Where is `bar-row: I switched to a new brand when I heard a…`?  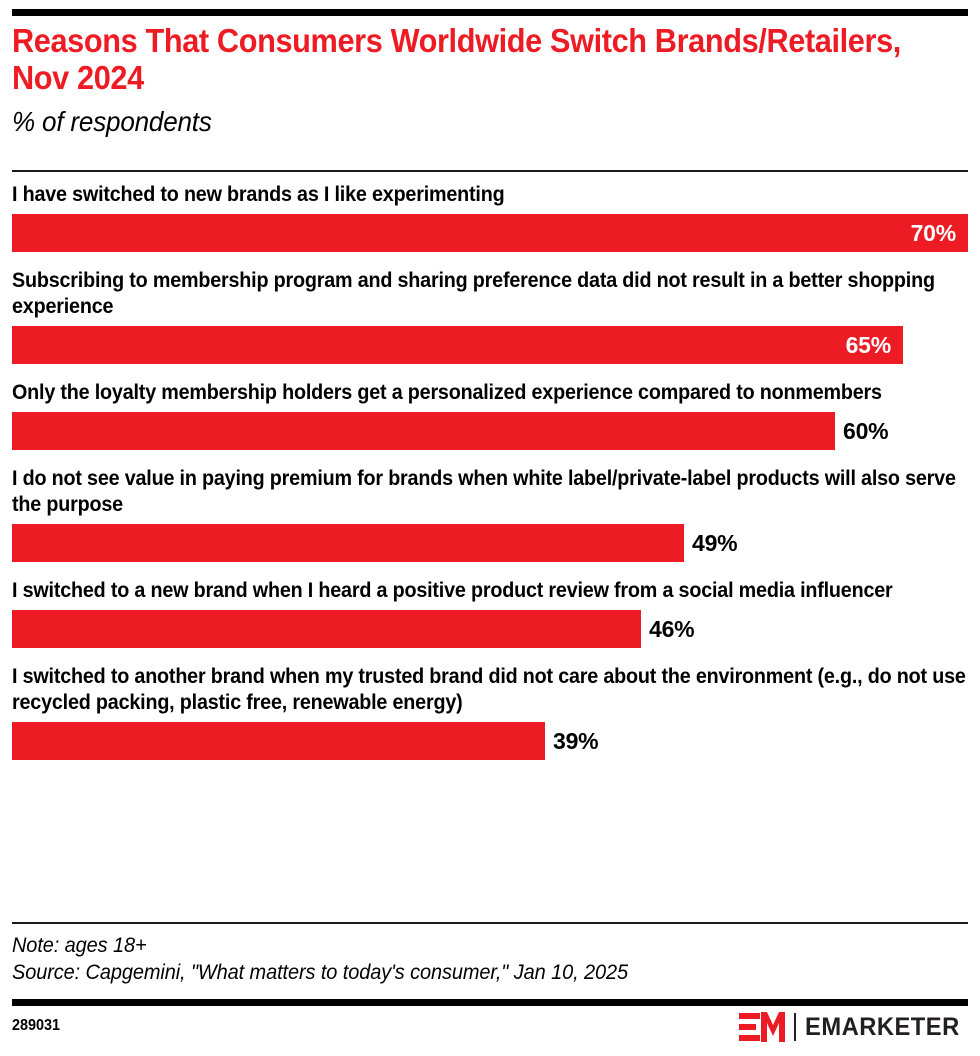
bar-row: I switched to a new brand when I heard a… is located at coordinates (490, 613).